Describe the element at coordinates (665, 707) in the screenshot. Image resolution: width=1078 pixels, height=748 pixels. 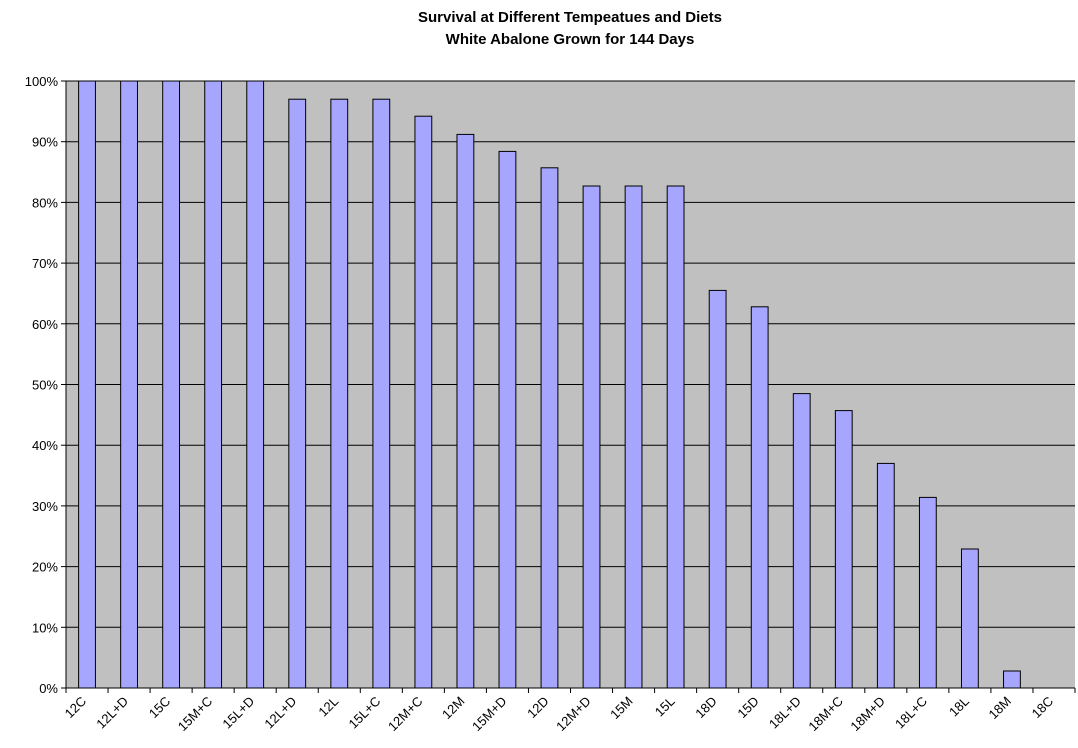
I see `x-tick-label: 15L` at that location.